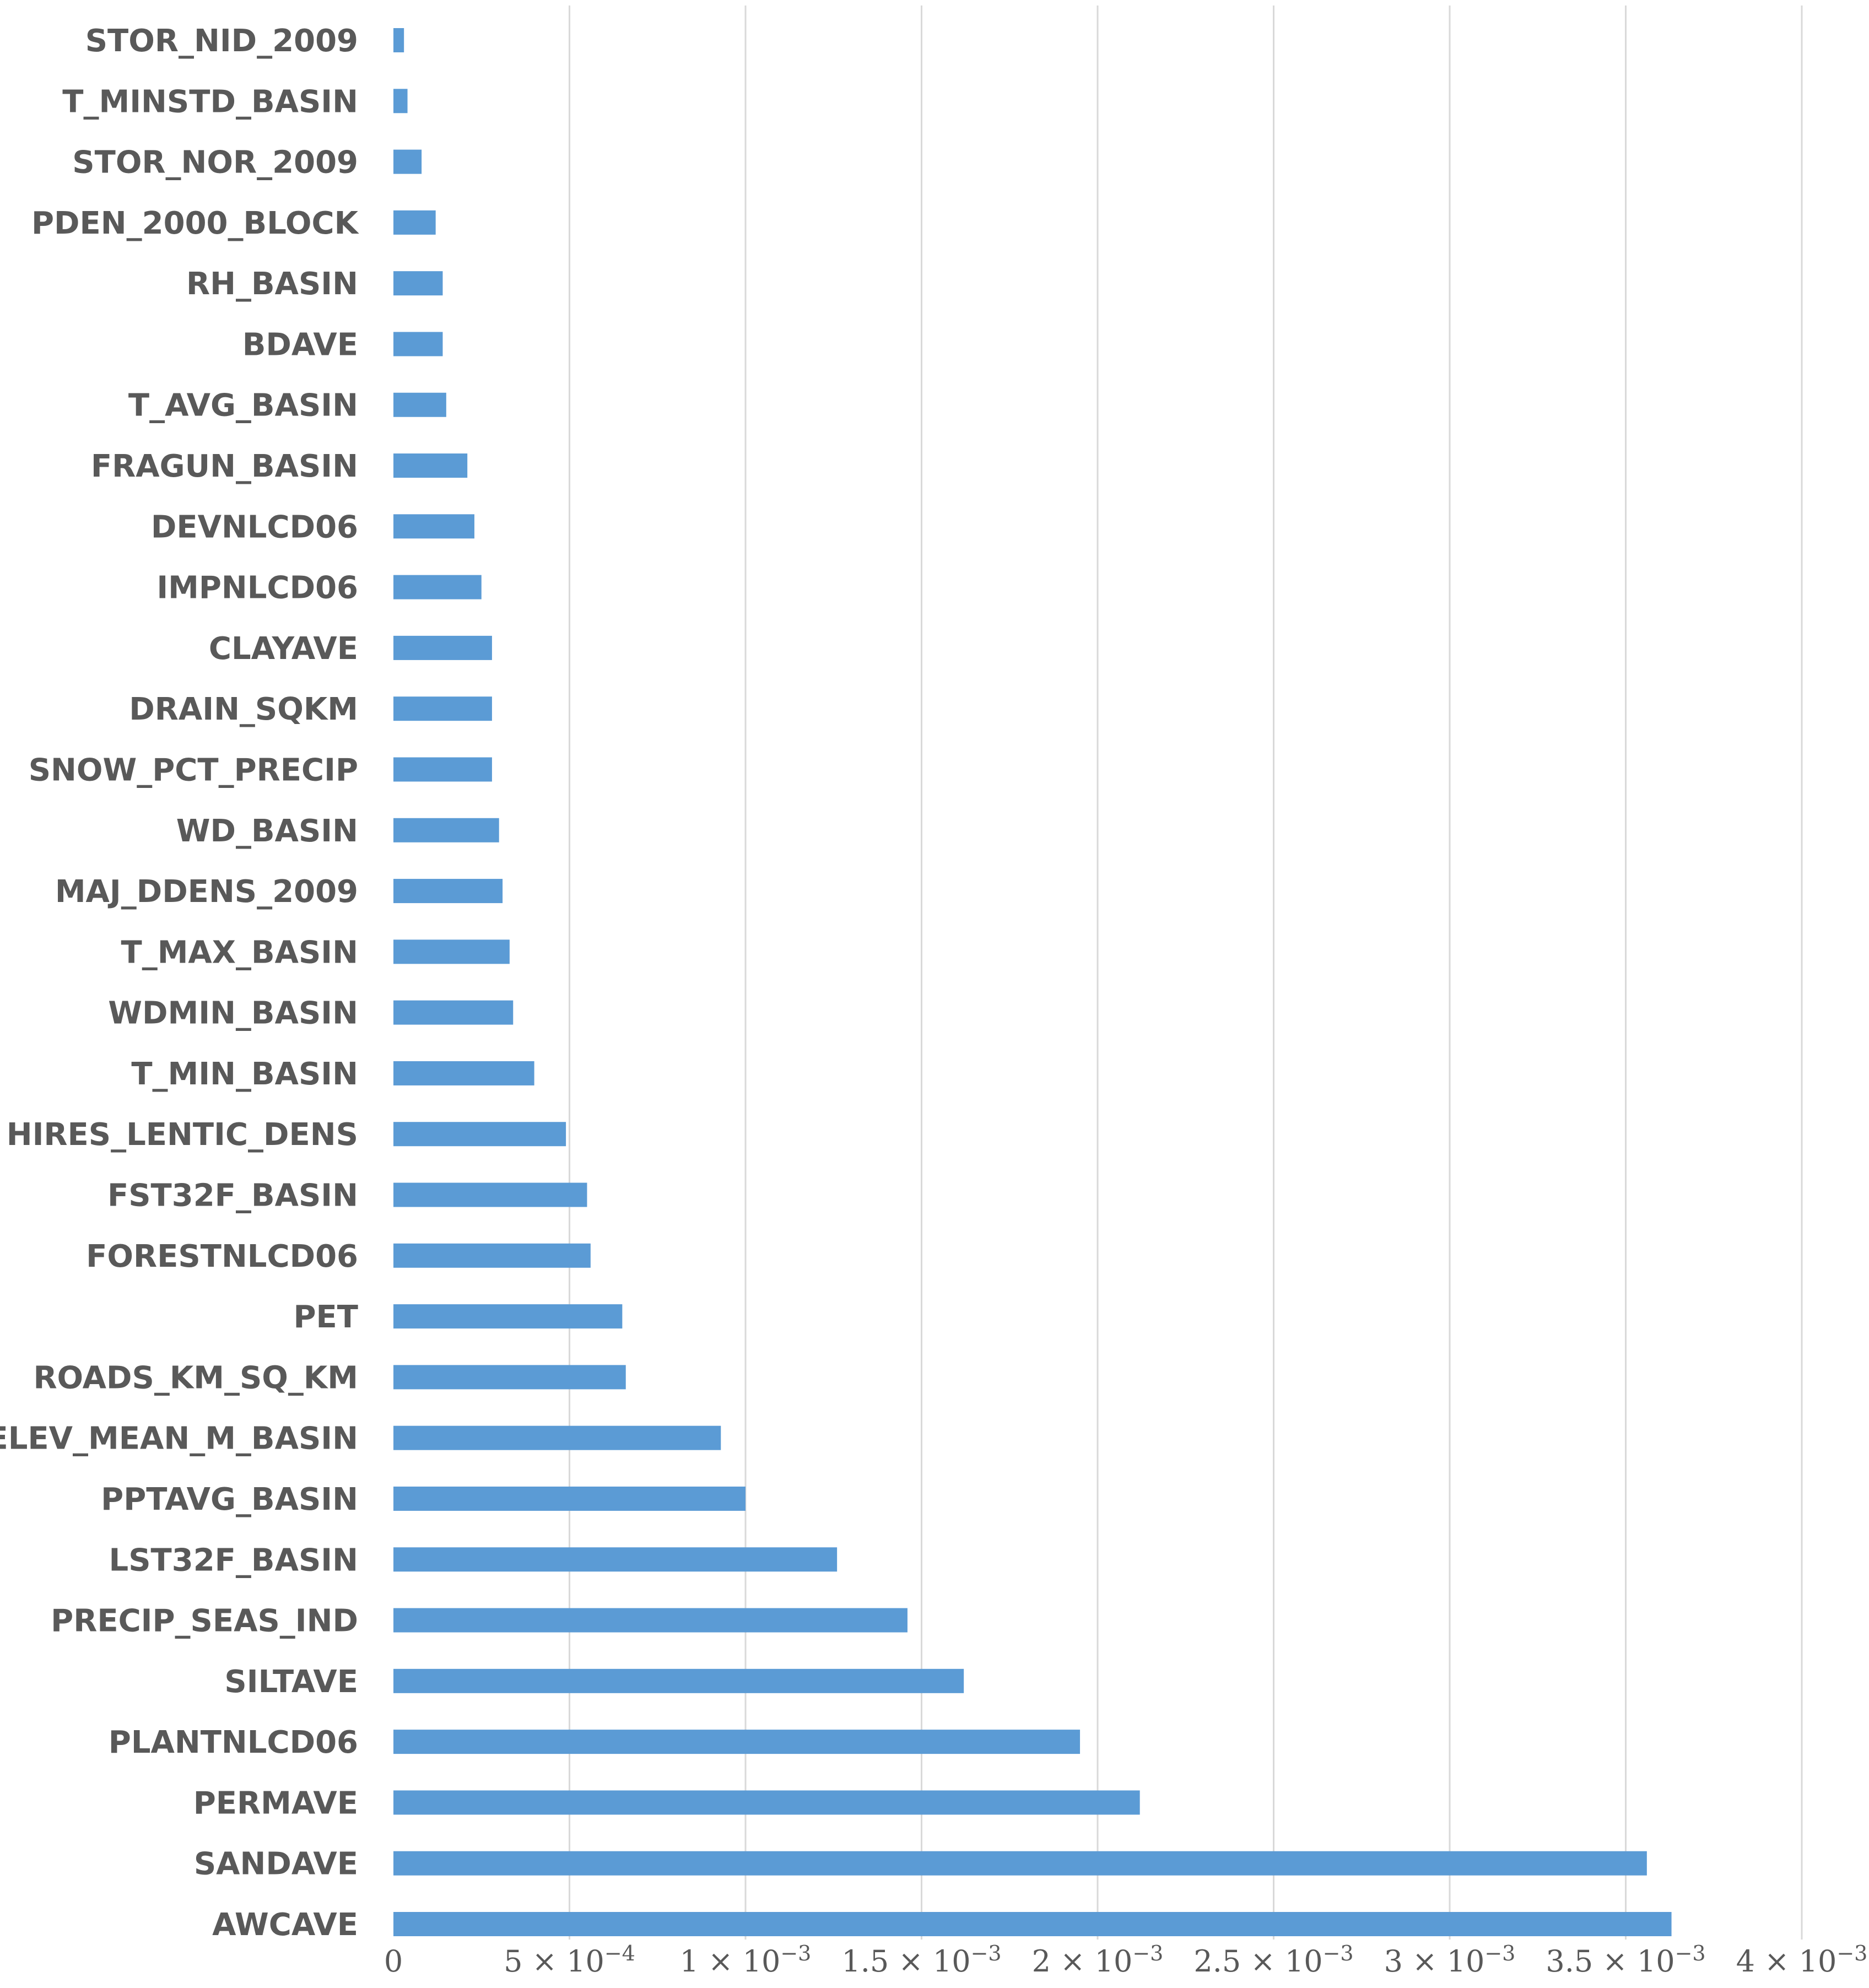 The width and height of the screenshot is (1869, 1988). Describe the element at coordinates (229, 1499) in the screenshot. I see `category-label: PPTAVG_BASIN` at that location.